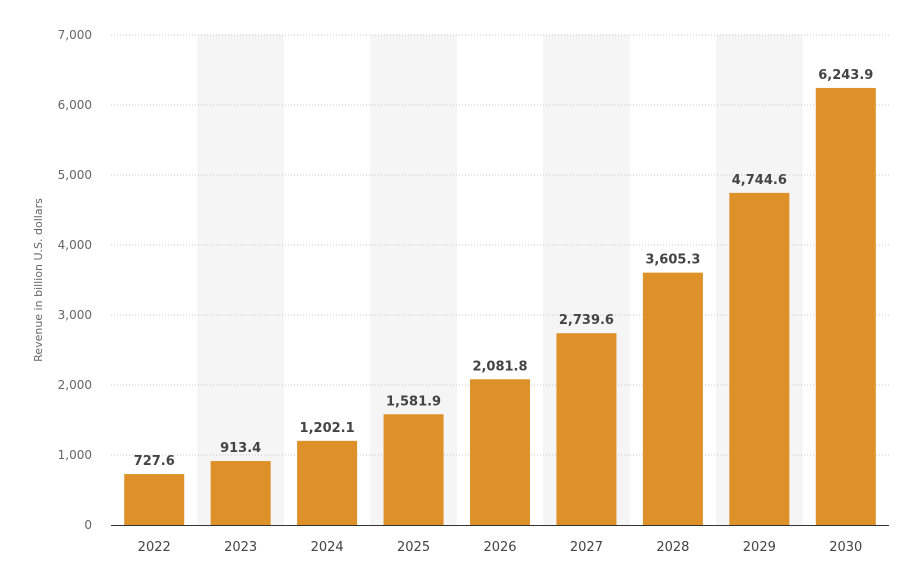 Image resolution: width=902 pixels, height=567 pixels. Describe the element at coordinates (240, 280) in the screenshot. I see `background-band` at that location.